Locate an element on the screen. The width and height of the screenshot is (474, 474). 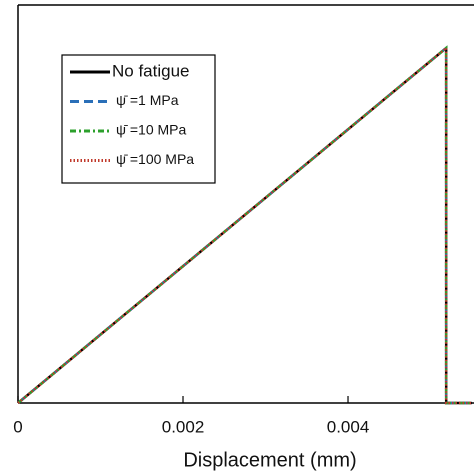
legend-label: ψ̄ =1 MPa is located at coordinates (147, 100).